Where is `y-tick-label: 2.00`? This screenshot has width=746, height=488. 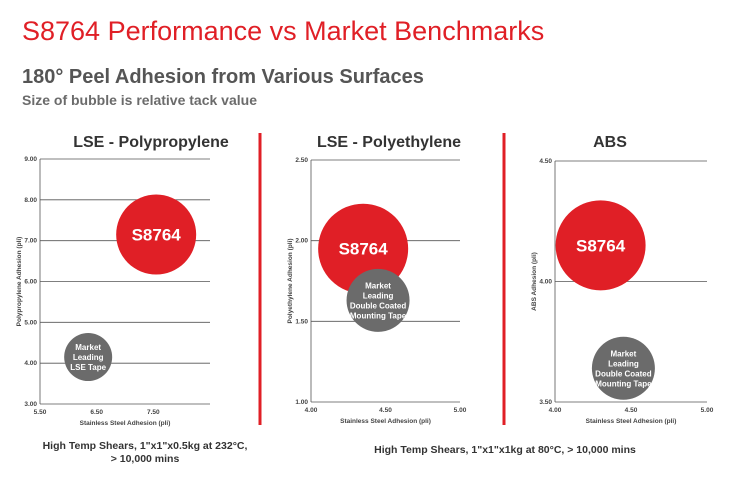
y-tick-label: 2.00 is located at coordinates (301, 241).